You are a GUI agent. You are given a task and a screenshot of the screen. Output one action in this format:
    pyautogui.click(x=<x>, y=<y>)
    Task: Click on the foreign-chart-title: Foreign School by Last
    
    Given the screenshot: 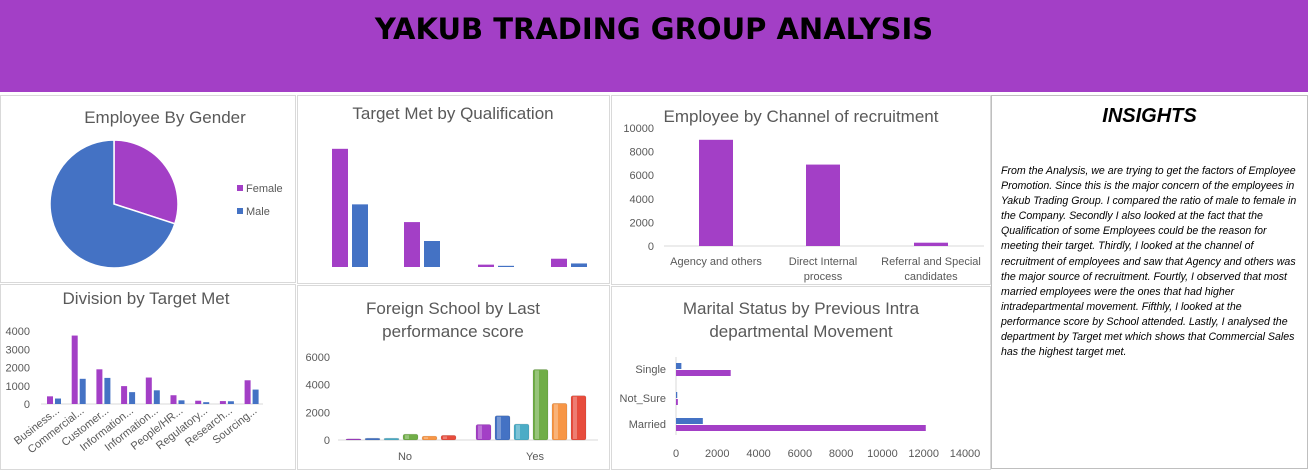 What is the action you would take?
    pyautogui.click(x=453, y=308)
    